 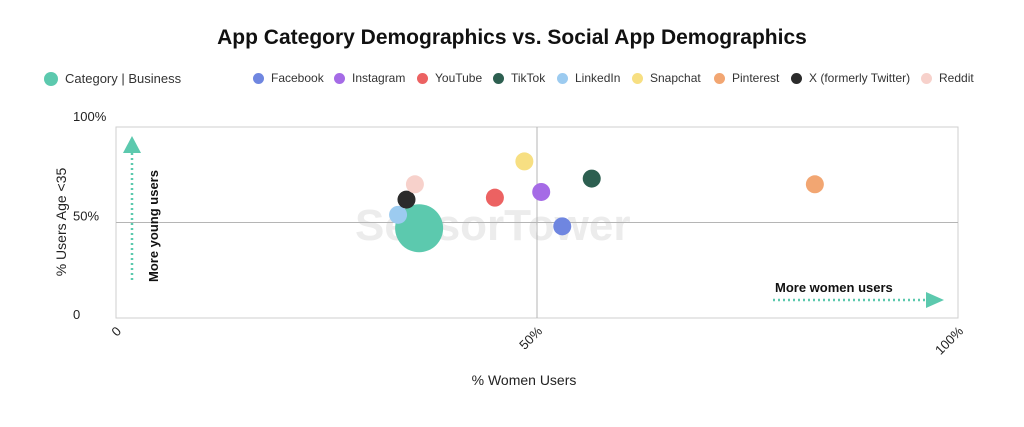 What do you see at coordinates (419, 228) in the screenshot?
I see `point-category-business` at bounding box center [419, 228].